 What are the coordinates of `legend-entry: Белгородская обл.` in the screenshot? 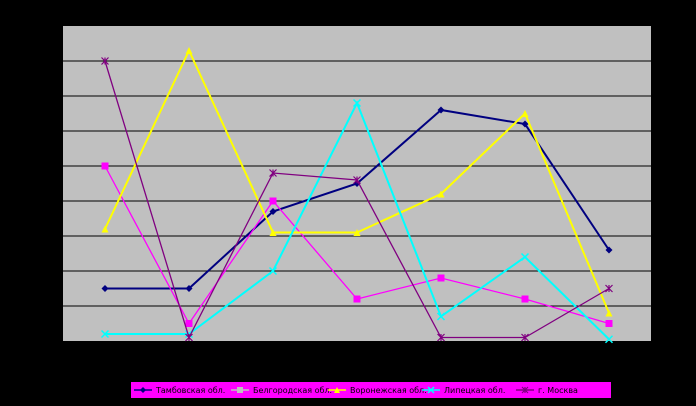 It's located at (281, 390).